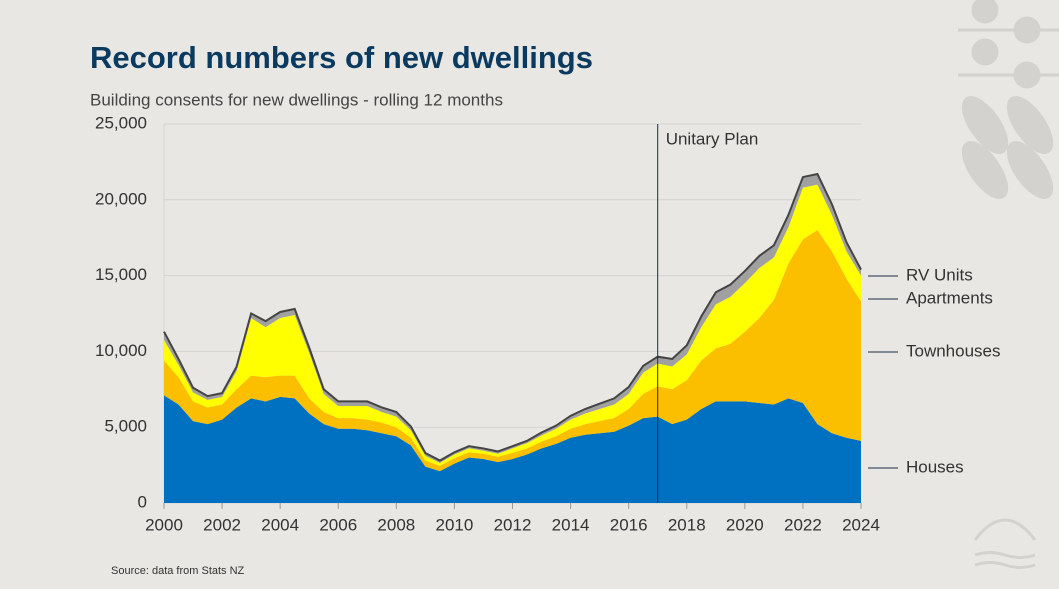 This screenshot has width=1059, height=589. What do you see at coordinates (1008, 284) in the screenshot?
I see `decoration` at bounding box center [1008, 284].